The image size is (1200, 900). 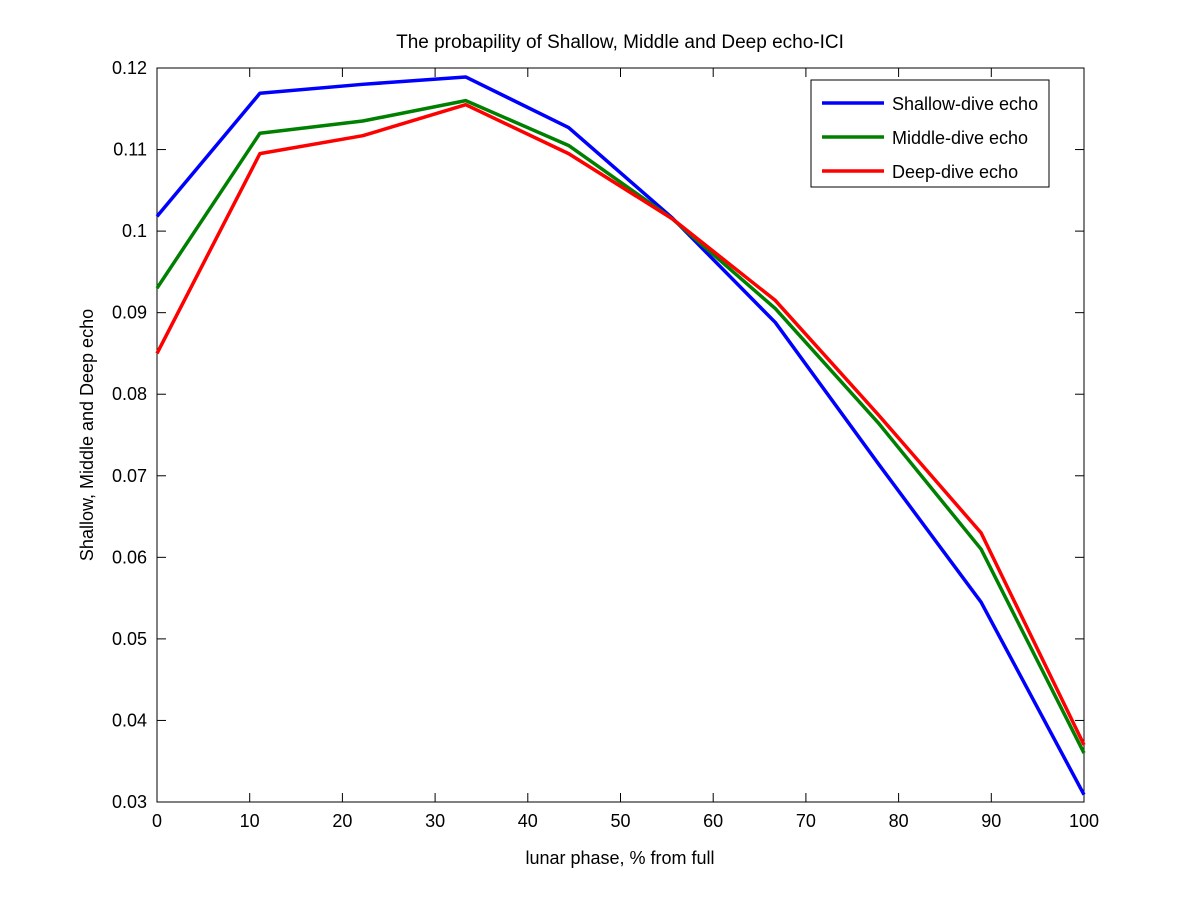 I want to click on x-tick-label: 60, so click(x=713, y=821).